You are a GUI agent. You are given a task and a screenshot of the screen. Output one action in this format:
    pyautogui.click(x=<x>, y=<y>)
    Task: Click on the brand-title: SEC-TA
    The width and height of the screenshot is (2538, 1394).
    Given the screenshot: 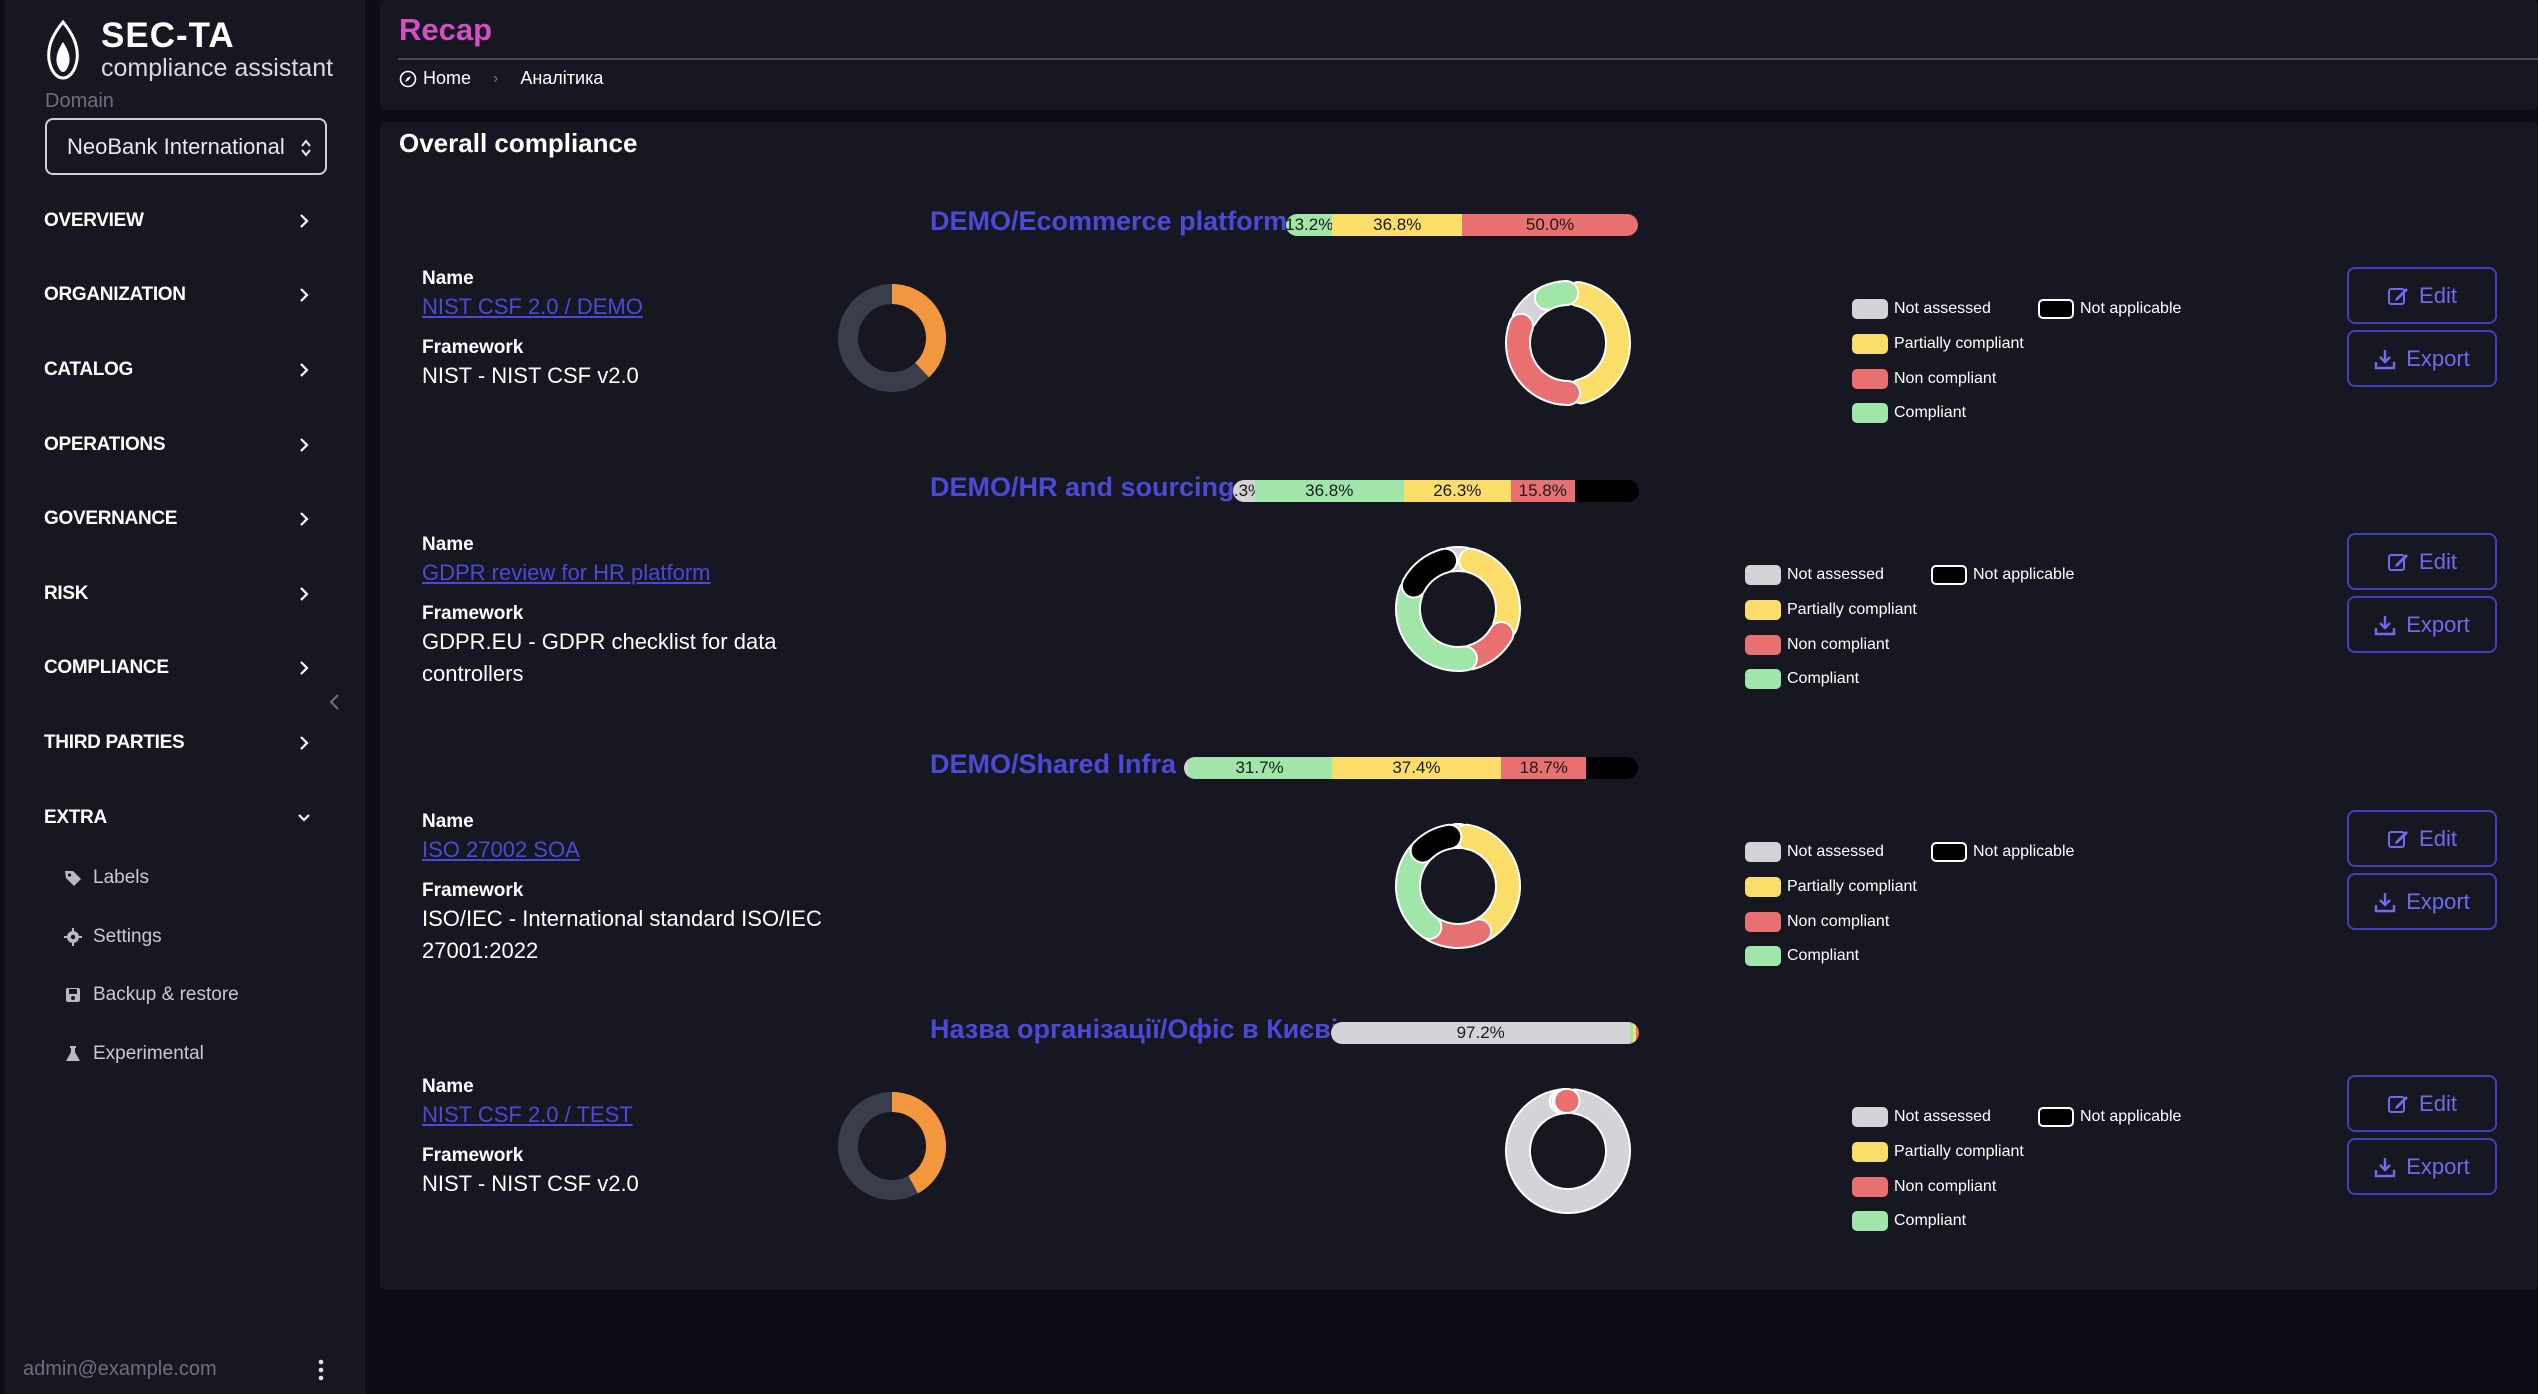 What is the action you would take?
    pyautogui.click(x=168, y=35)
    